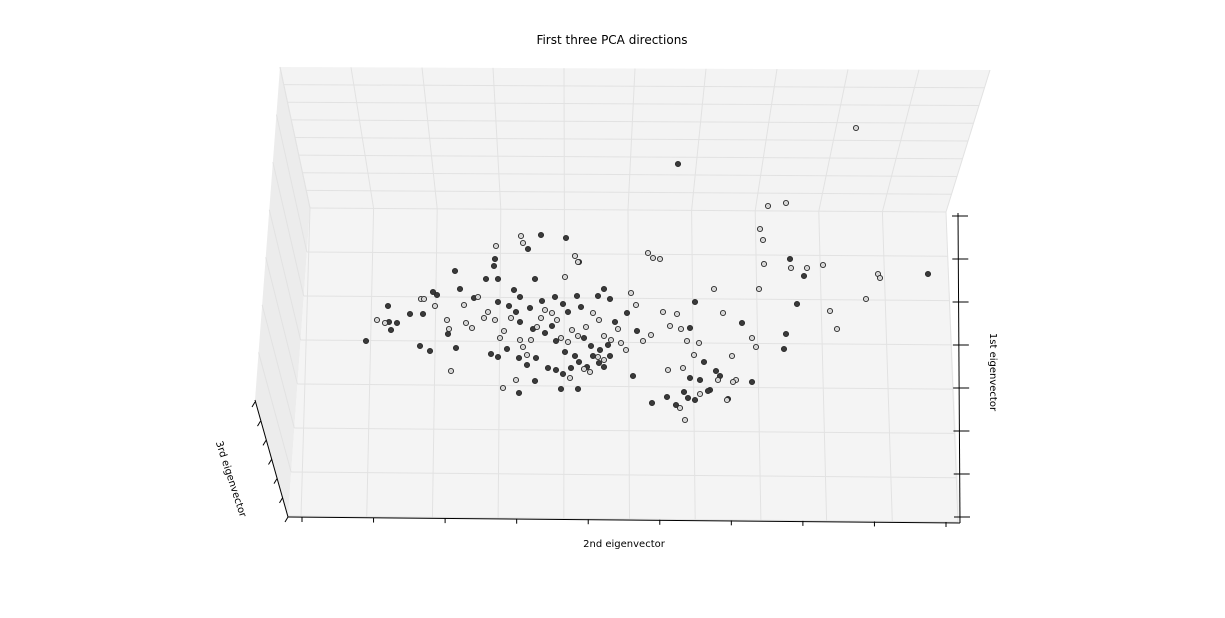 The image size is (1225, 618). Describe the element at coordinates (992, 372) in the screenshot. I see `y-axis-label: 1st eigenvector` at that location.